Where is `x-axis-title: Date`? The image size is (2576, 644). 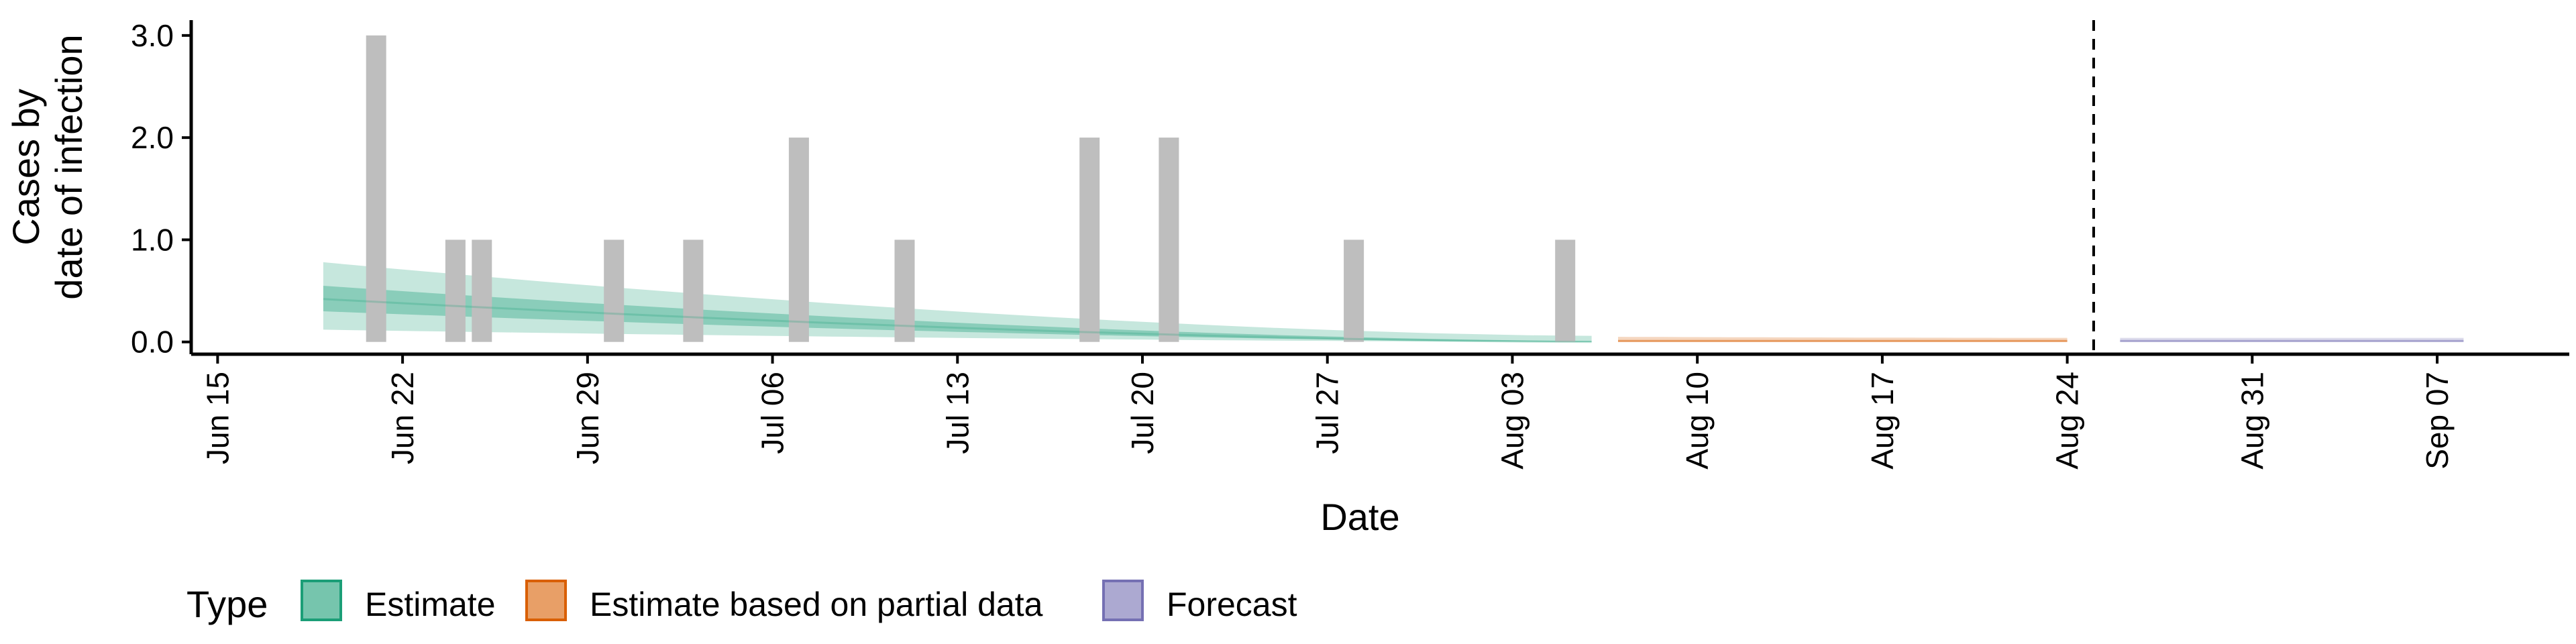
x-axis-title: Date is located at coordinates (1359, 517).